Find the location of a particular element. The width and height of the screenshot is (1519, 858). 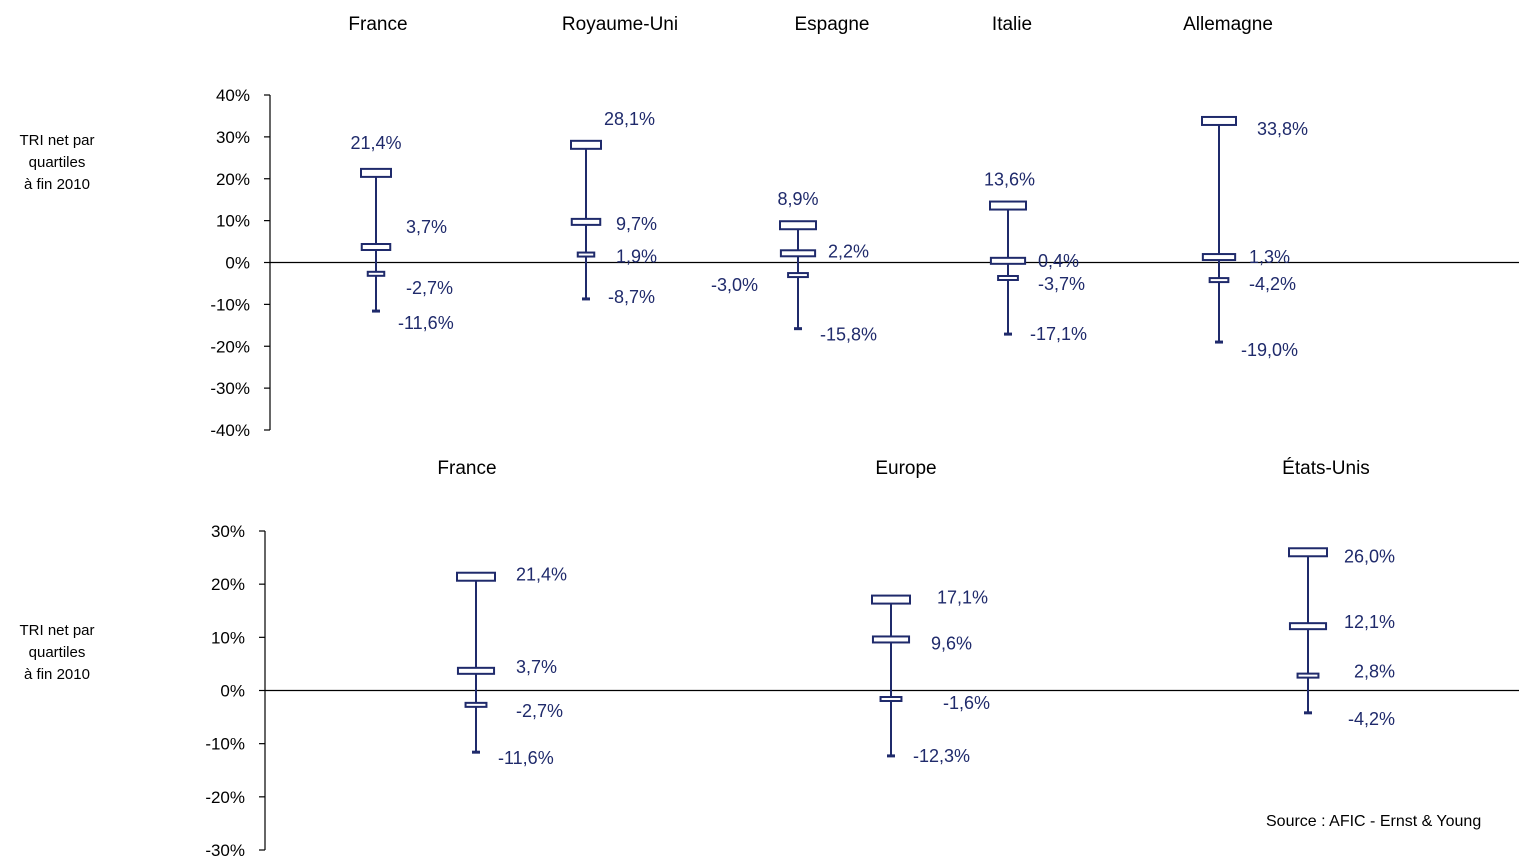

data-label: 13,6% is located at coordinates (1009, 180).